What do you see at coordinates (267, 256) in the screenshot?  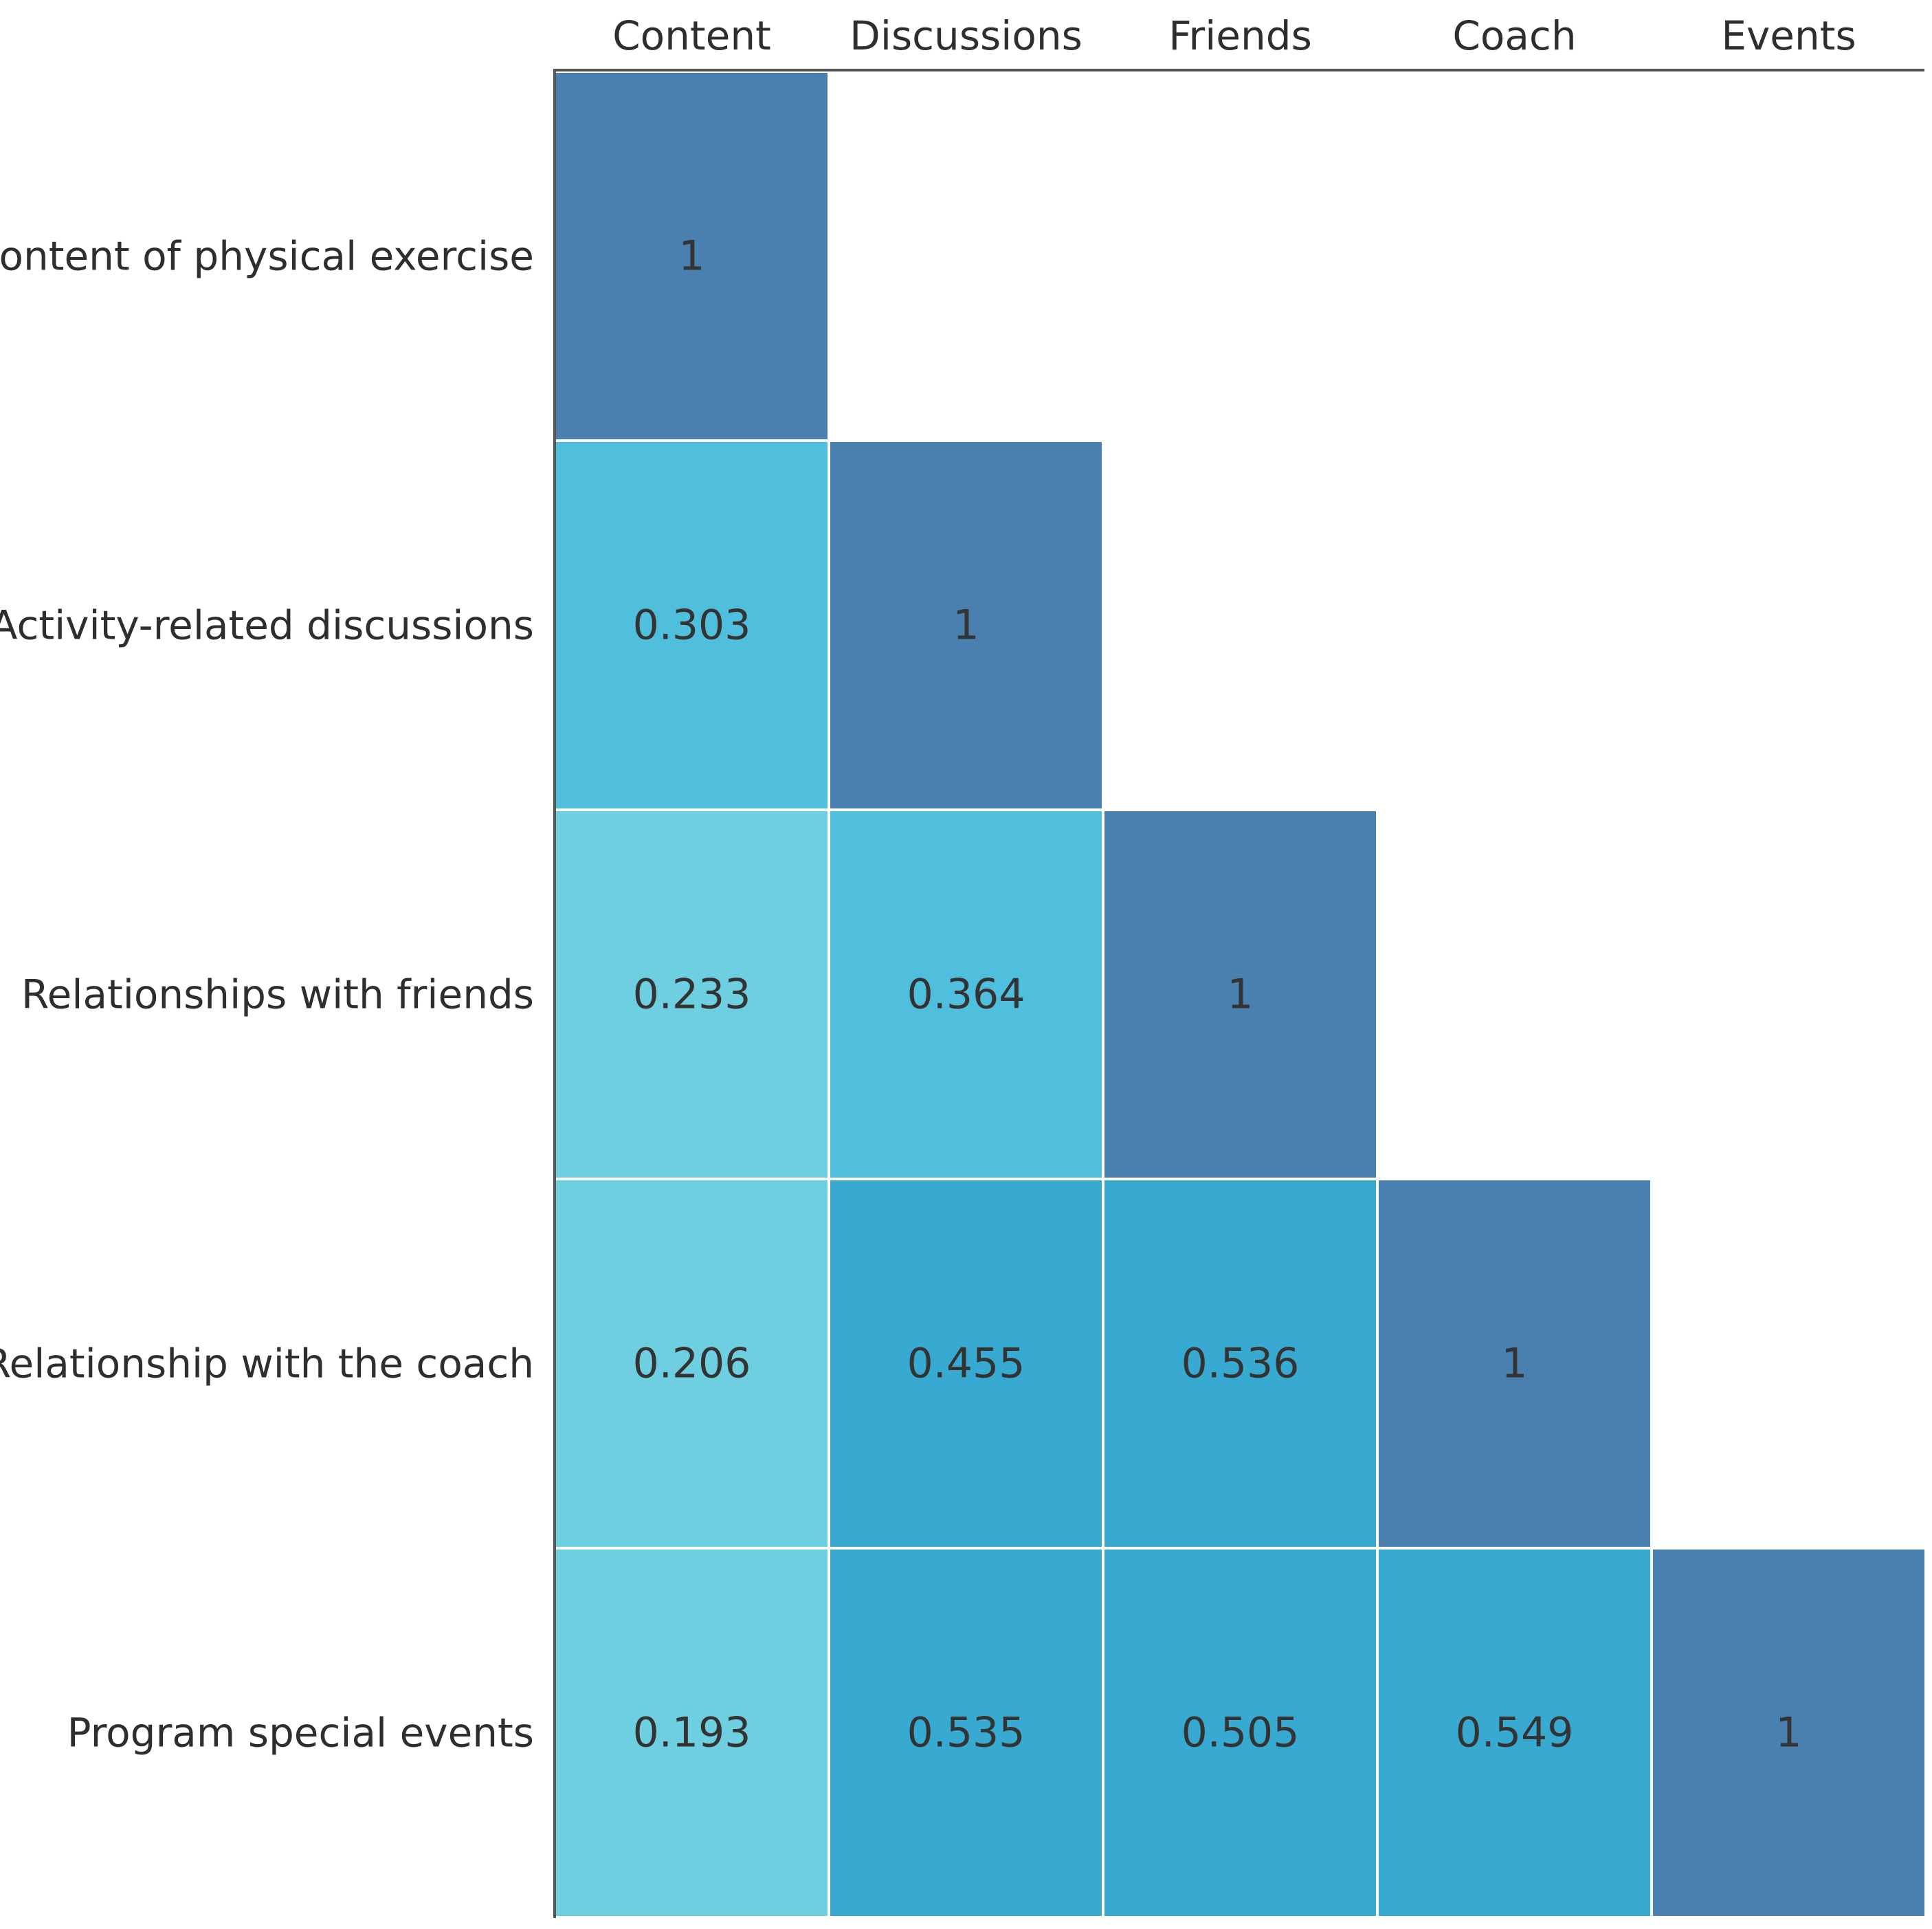 I see `row-label-content-of-physical-exercise: Content of physical exercise` at bounding box center [267, 256].